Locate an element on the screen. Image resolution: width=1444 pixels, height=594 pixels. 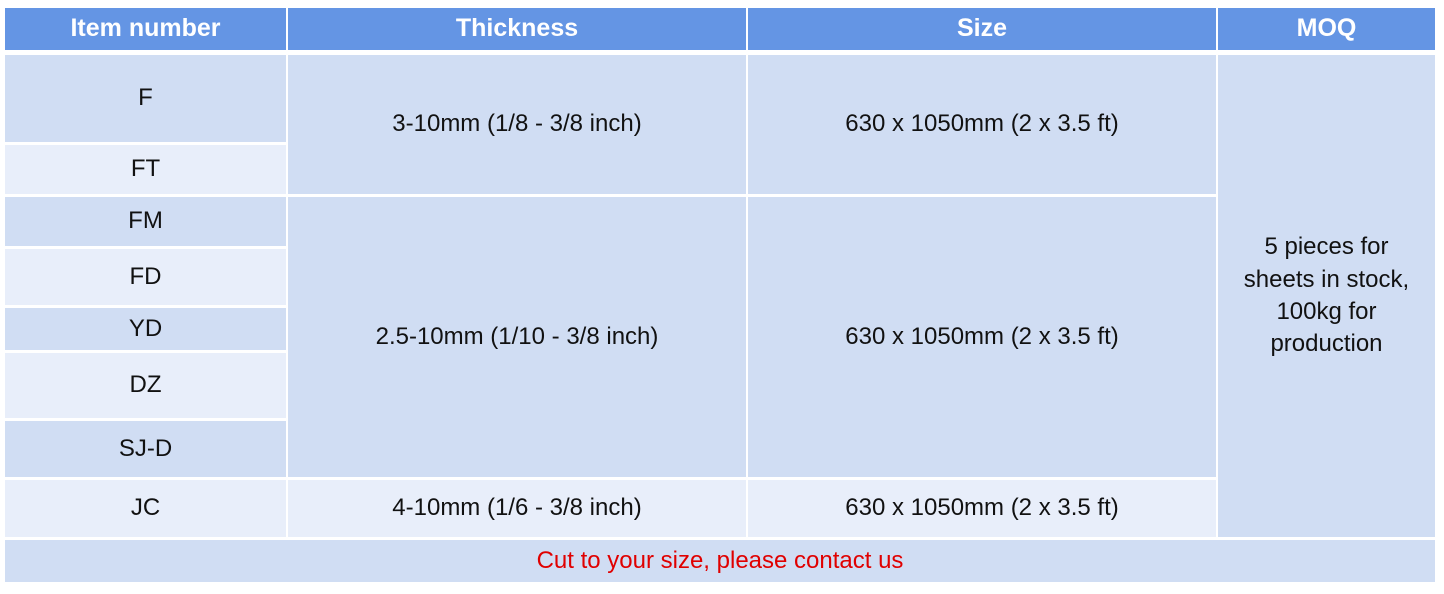
header-size: Size is located at coordinates (982, 29).